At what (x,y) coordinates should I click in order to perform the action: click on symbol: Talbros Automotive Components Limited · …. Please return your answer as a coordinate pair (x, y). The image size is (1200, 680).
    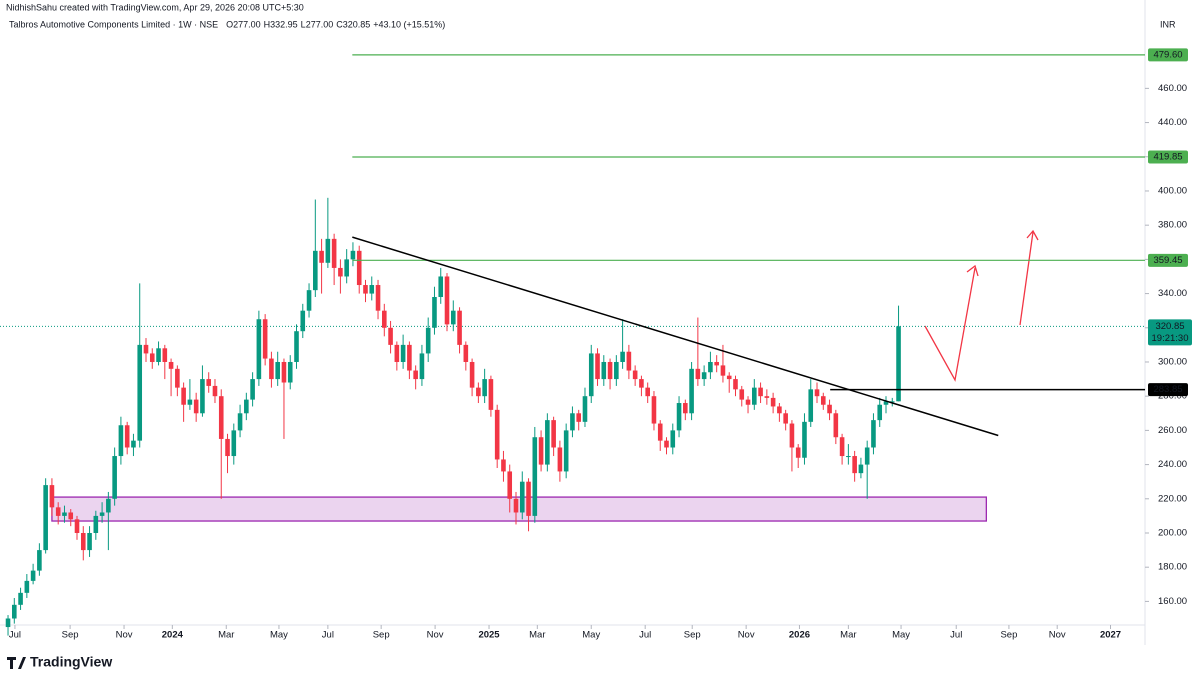
    Looking at the image, I should click on (113, 24).